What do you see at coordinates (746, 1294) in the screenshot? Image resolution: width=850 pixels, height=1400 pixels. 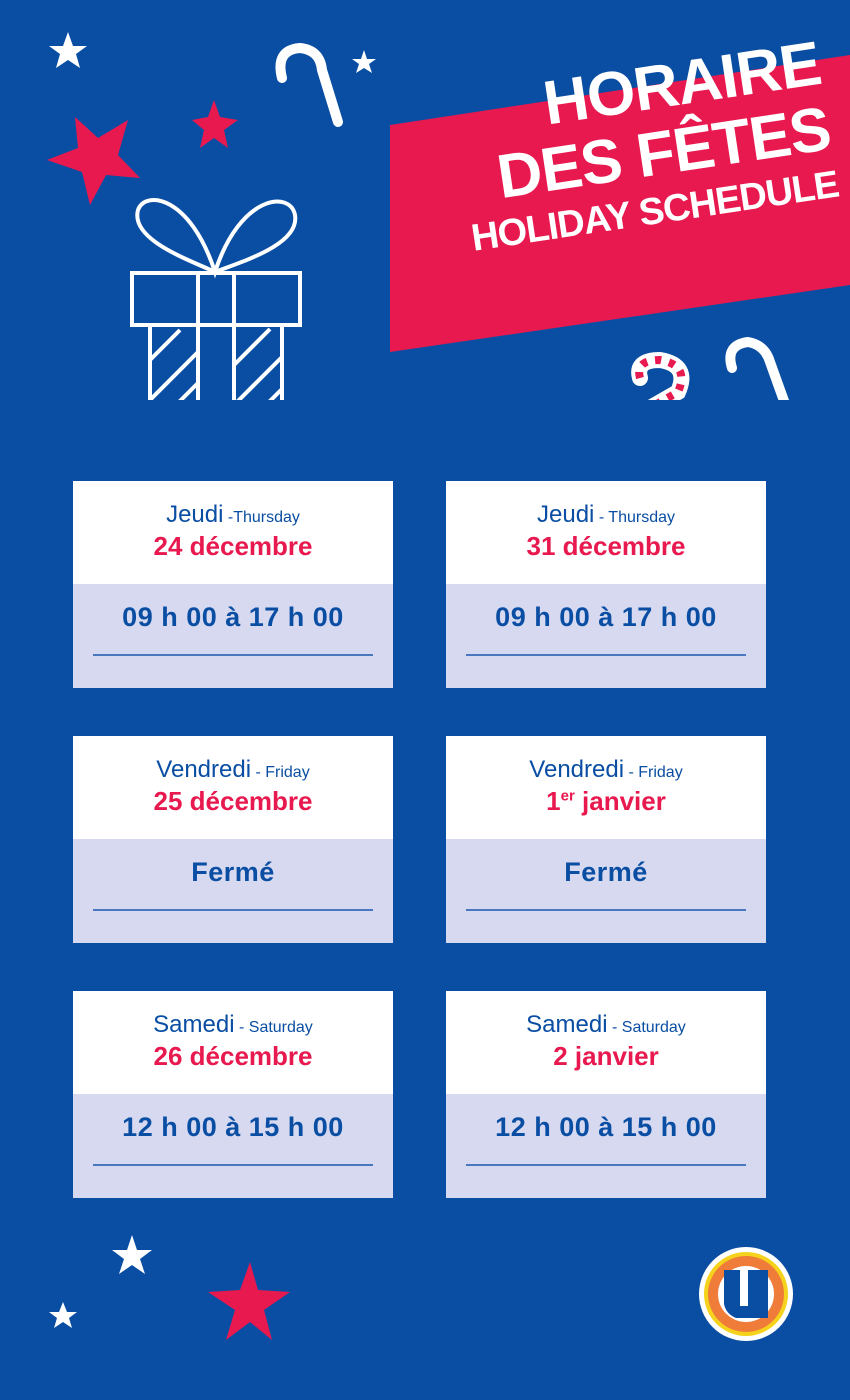 I see `logo` at bounding box center [746, 1294].